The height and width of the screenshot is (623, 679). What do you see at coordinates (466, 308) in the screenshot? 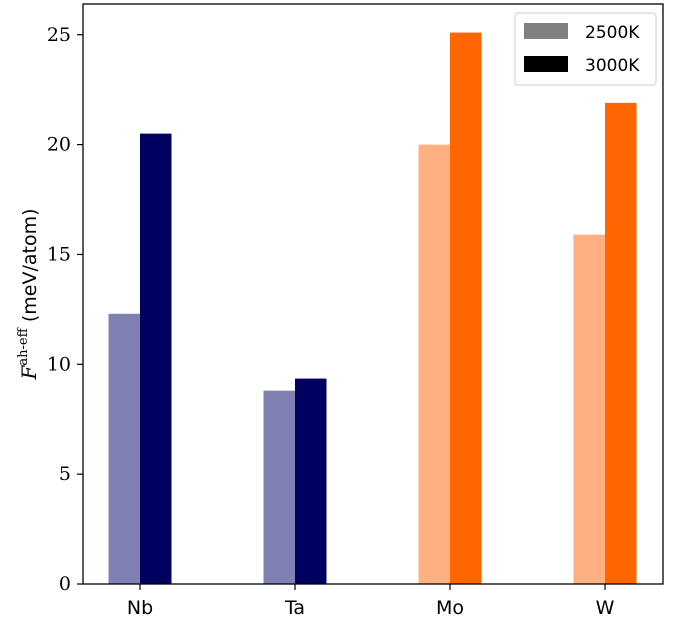
I see `bar-mo-3000k` at bounding box center [466, 308].